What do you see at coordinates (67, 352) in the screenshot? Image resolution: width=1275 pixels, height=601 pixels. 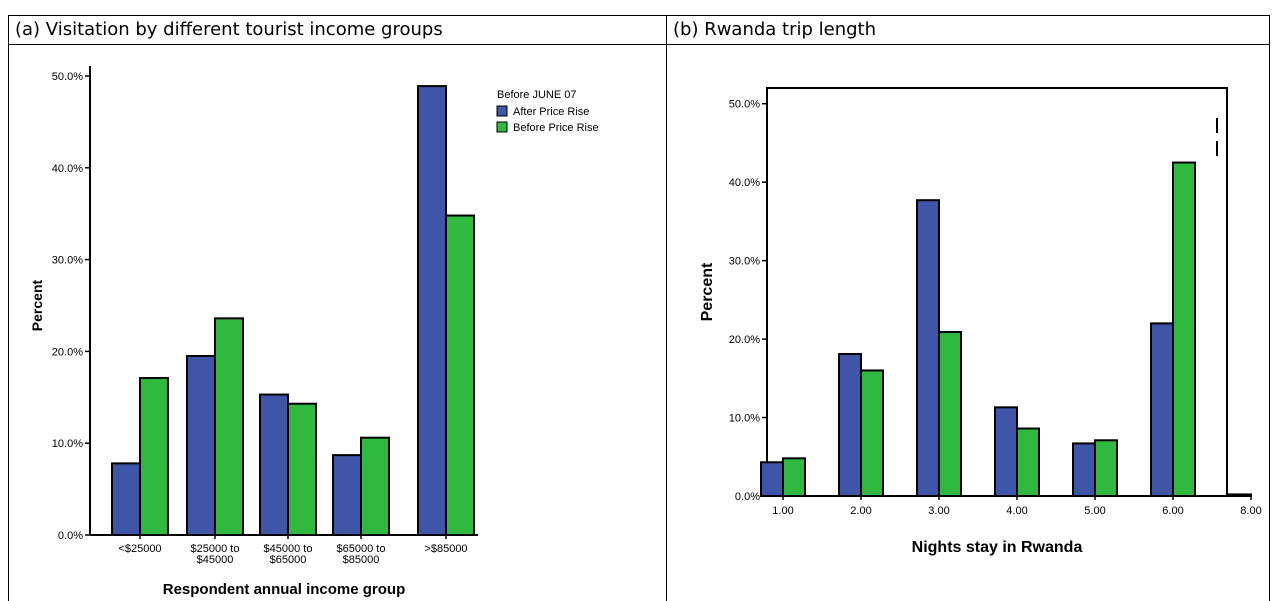 I see `y-tick-label-0-2: 20.0%` at bounding box center [67, 352].